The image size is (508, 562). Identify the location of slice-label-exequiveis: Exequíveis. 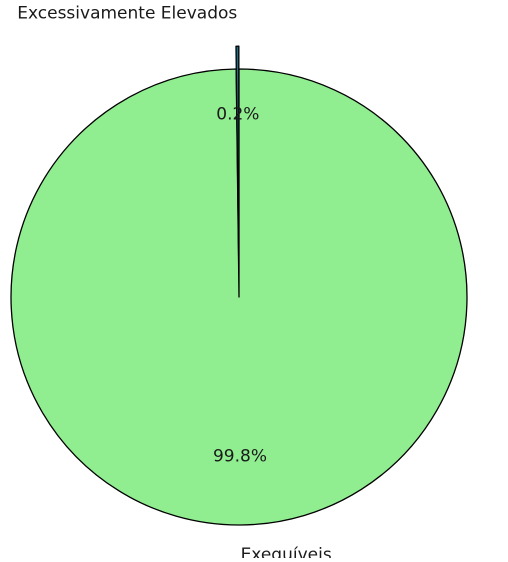
(286, 551).